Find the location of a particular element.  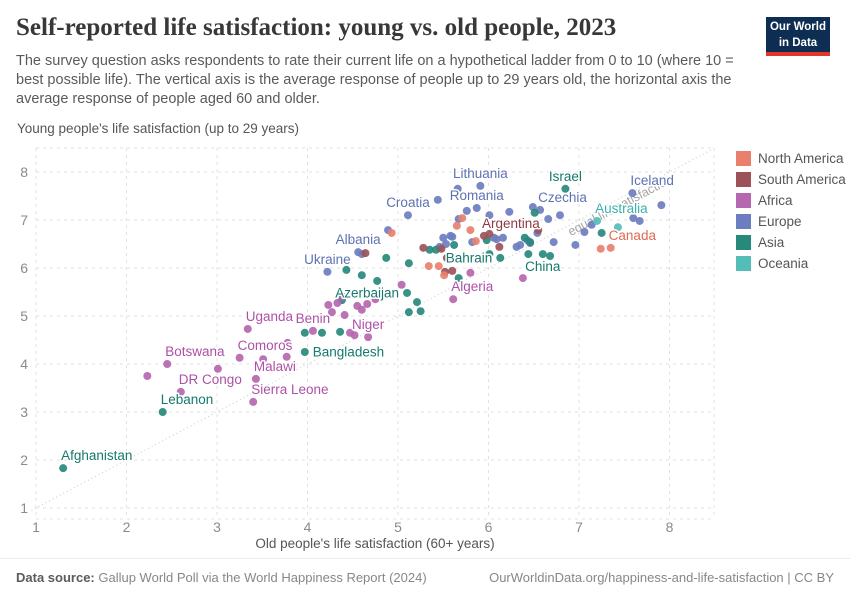

data-point-australia is located at coordinates (597, 220).